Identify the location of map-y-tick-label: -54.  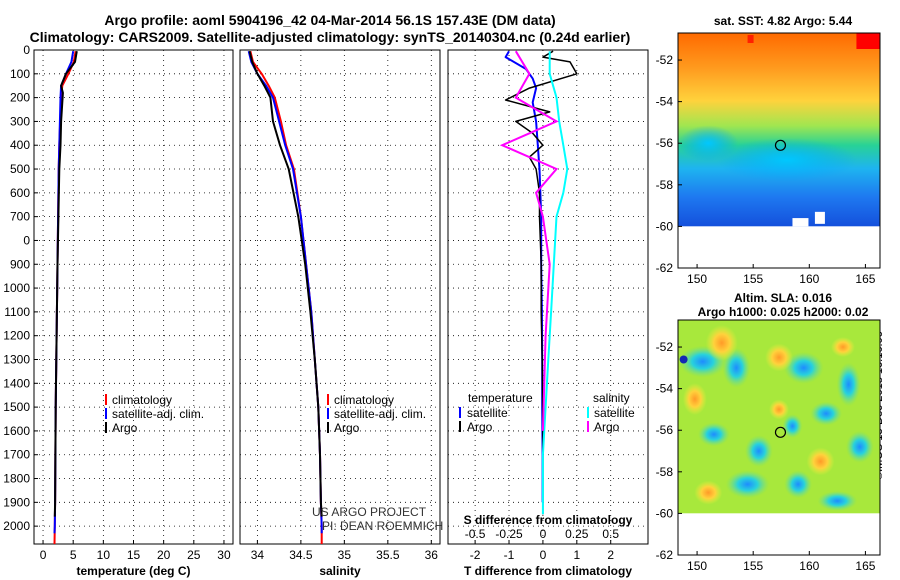
(665, 389).